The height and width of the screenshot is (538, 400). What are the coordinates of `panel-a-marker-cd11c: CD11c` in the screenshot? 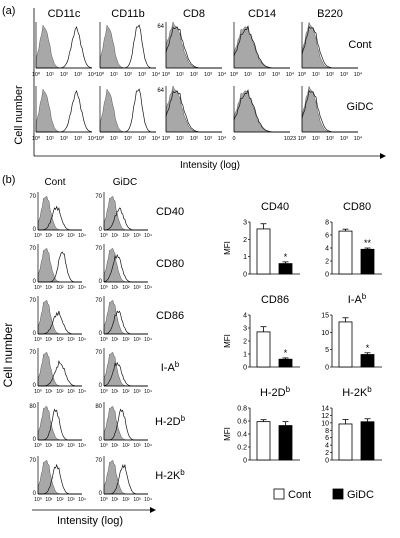 It's located at (64, 14).